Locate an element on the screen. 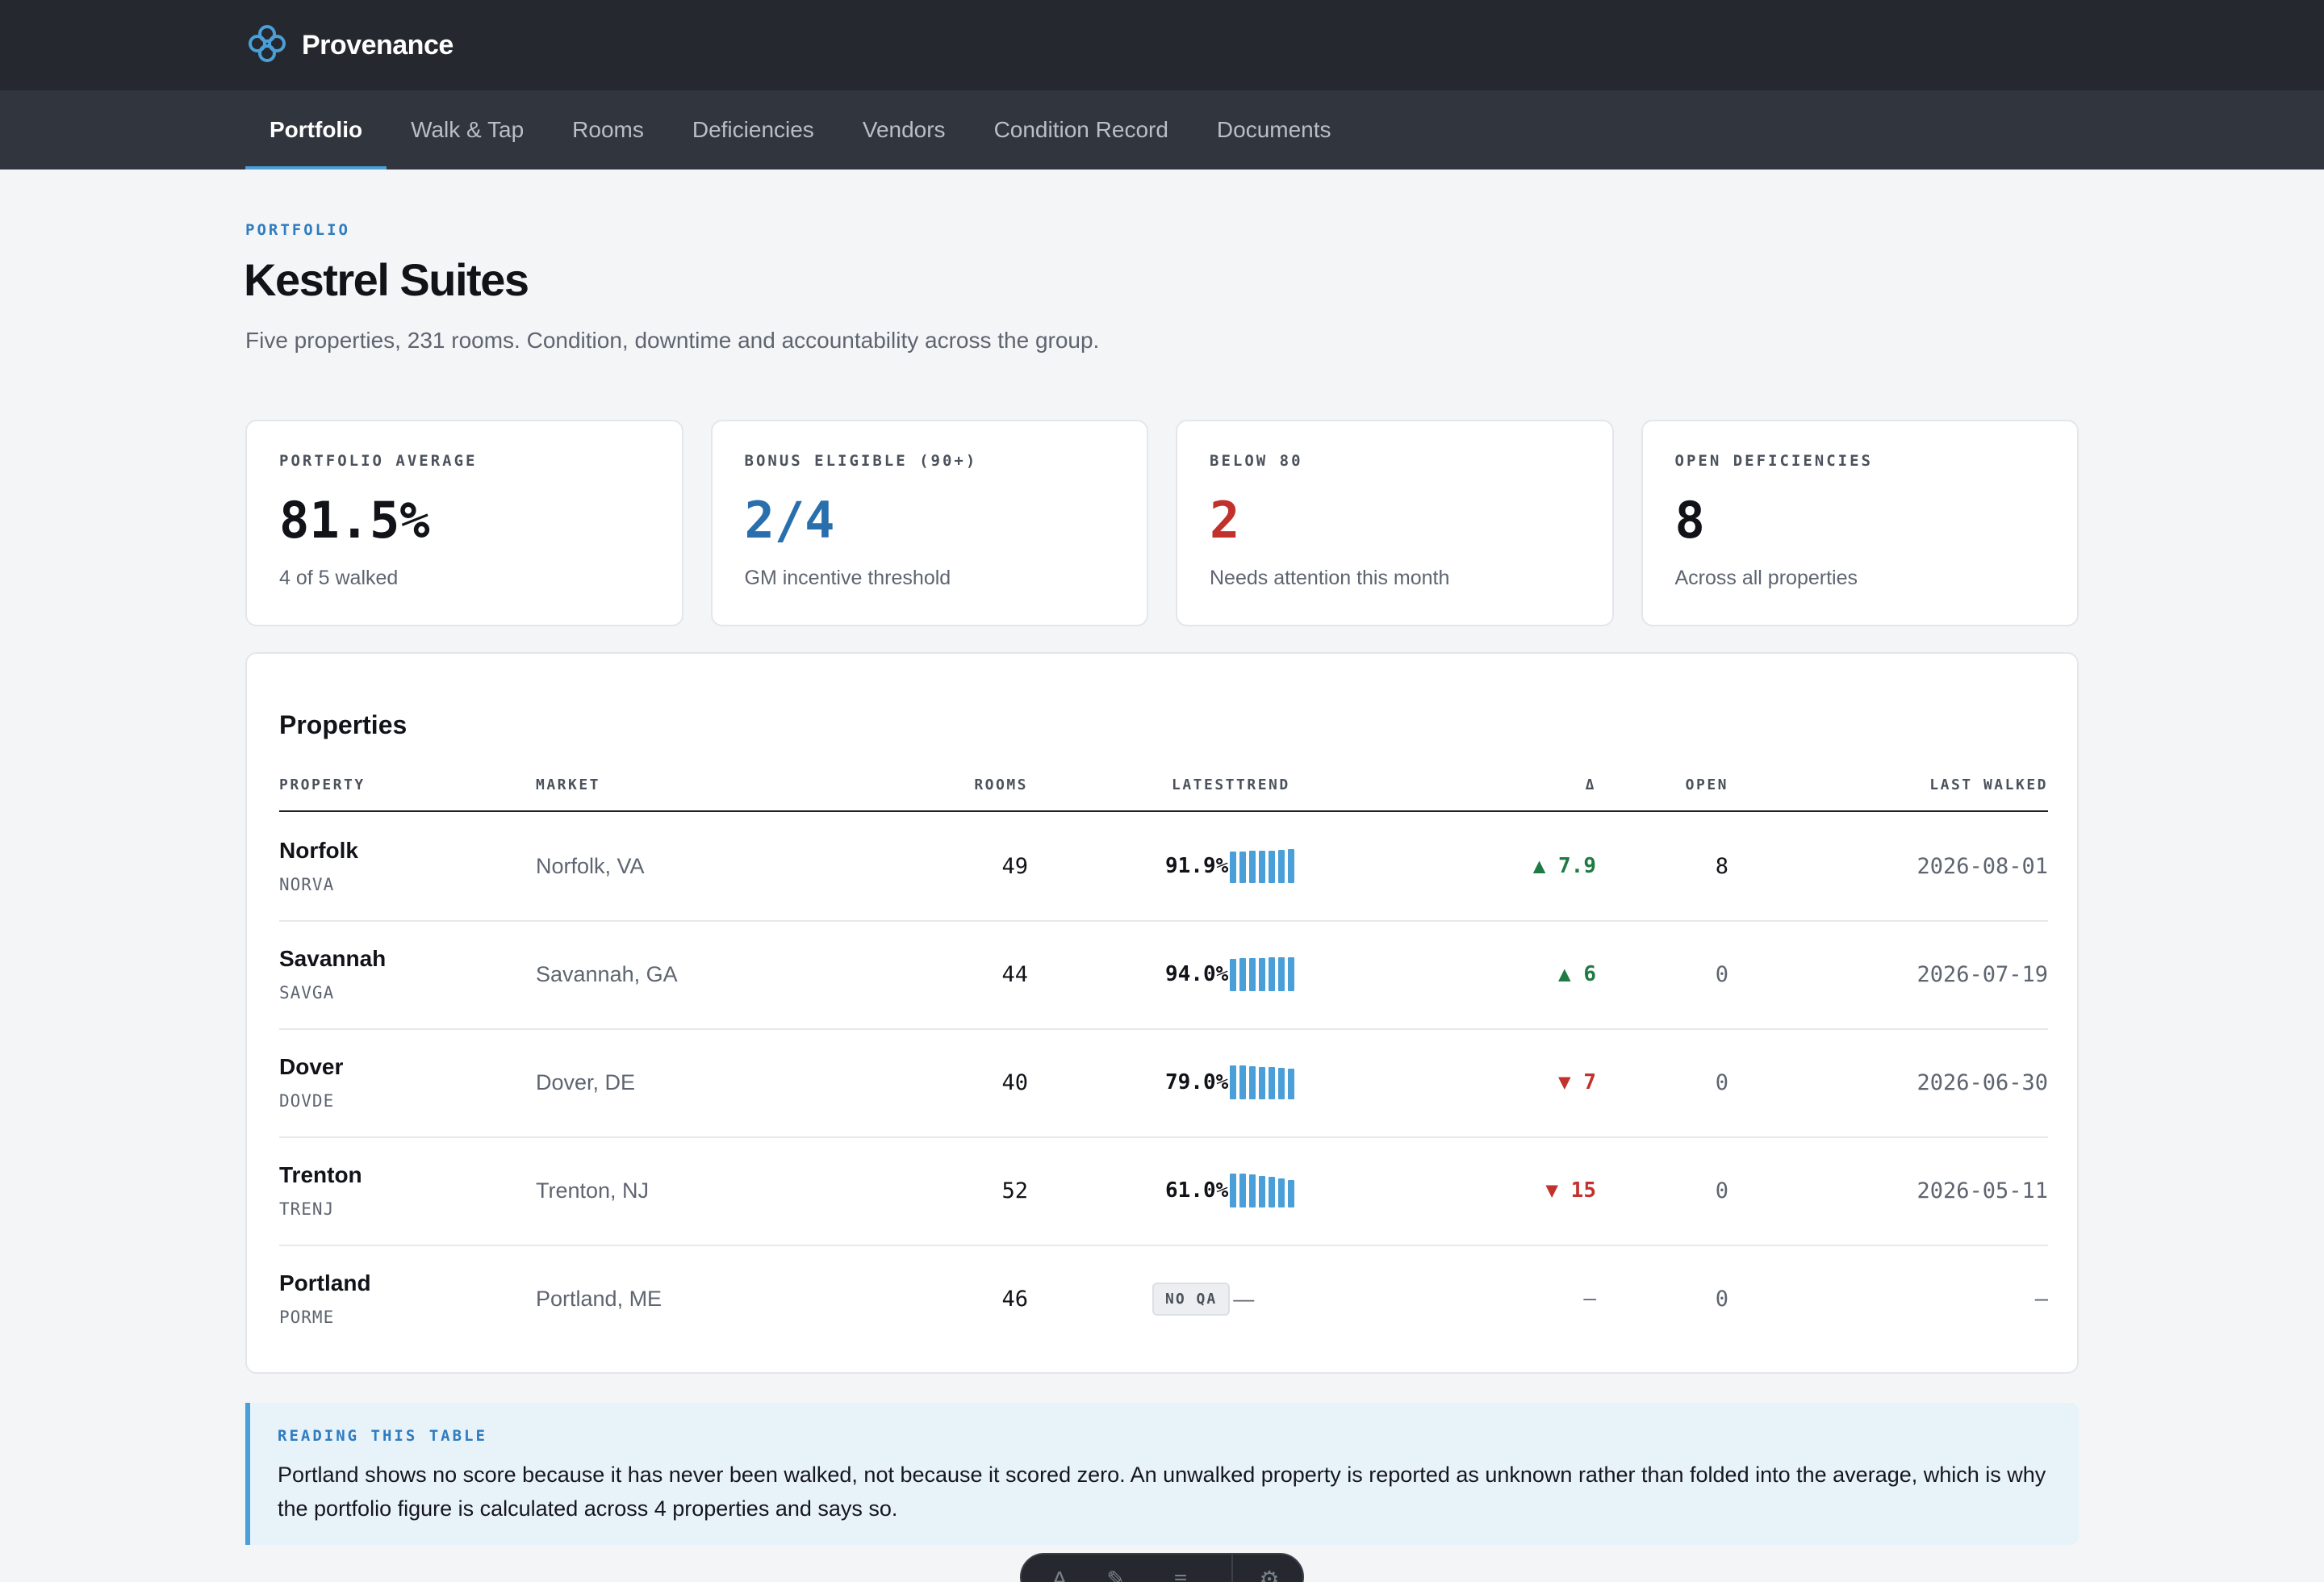  latest-trend: 79.0% is located at coordinates (1230, 1082).